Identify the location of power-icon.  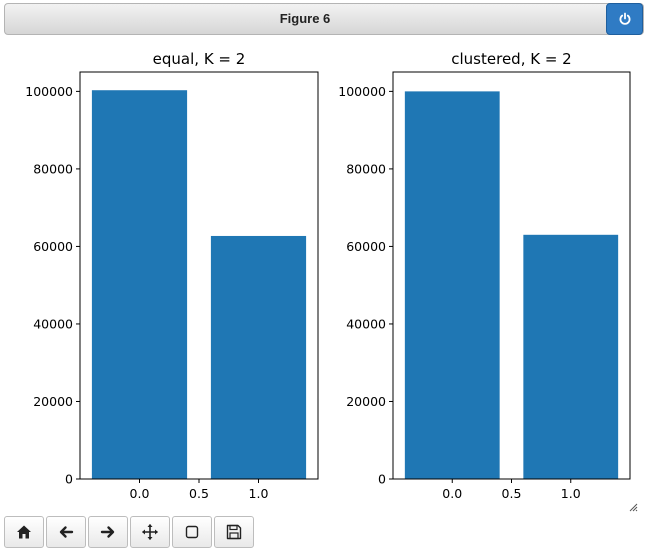
(624, 18).